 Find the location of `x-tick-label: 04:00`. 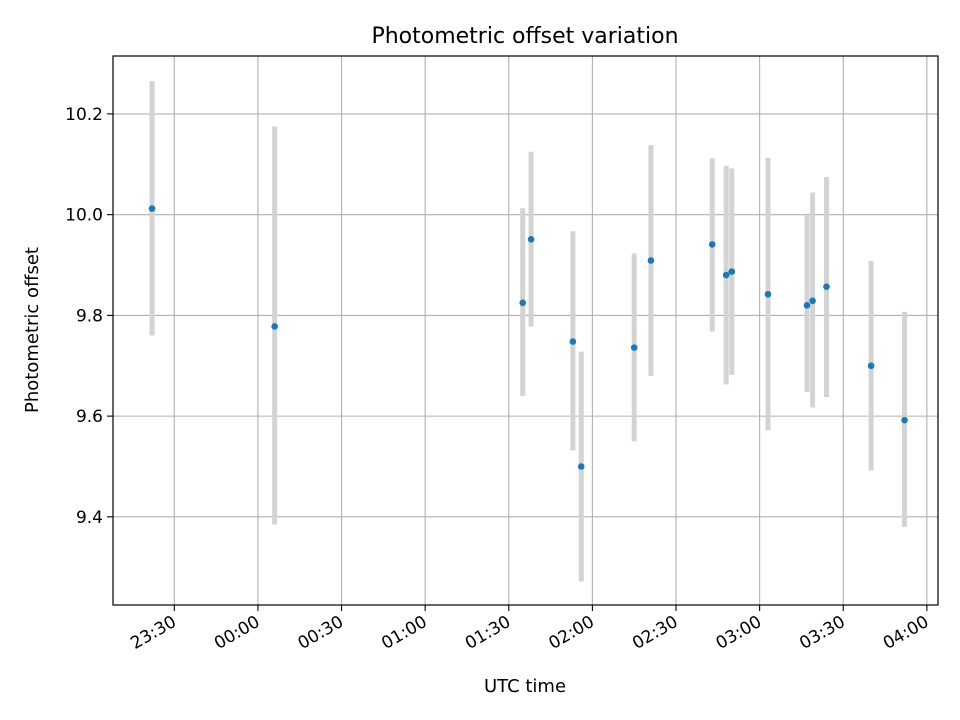

x-tick-label: 04:00 is located at coordinates (906, 633).